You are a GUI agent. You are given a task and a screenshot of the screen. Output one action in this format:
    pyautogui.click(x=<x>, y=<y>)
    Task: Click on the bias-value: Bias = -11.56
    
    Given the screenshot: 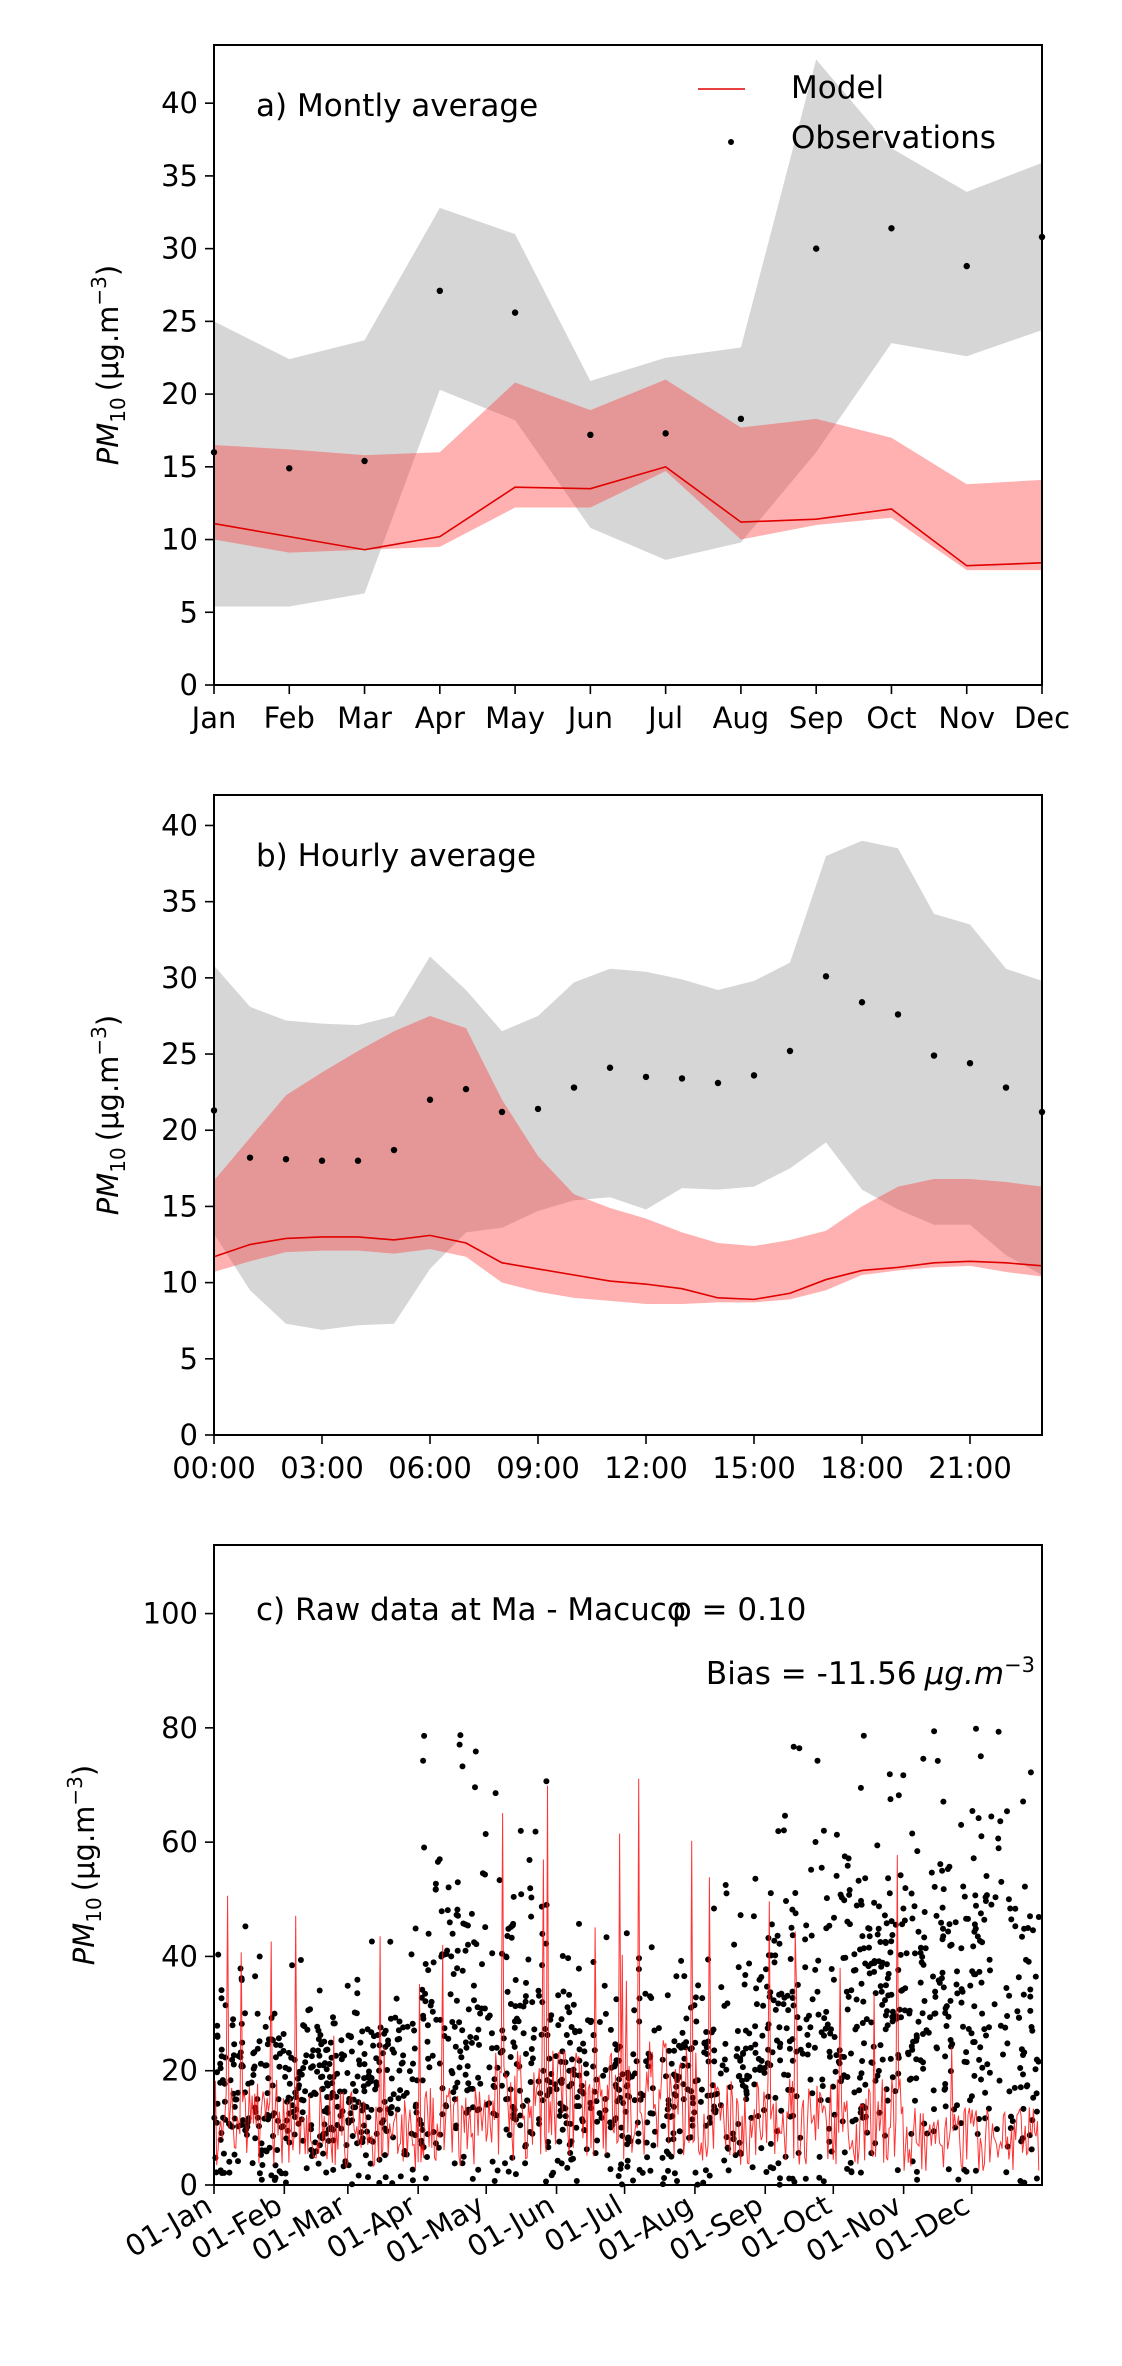 What is the action you would take?
    pyautogui.click(x=811, y=1674)
    